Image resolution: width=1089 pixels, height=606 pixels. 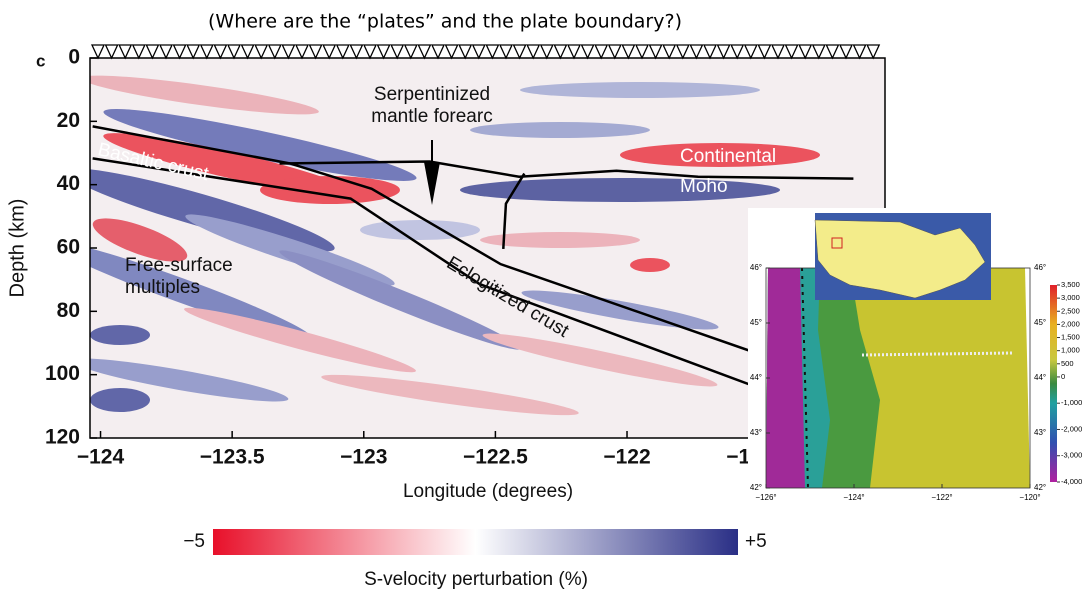 I want to click on lat-label: 44°, so click(x=756, y=377).